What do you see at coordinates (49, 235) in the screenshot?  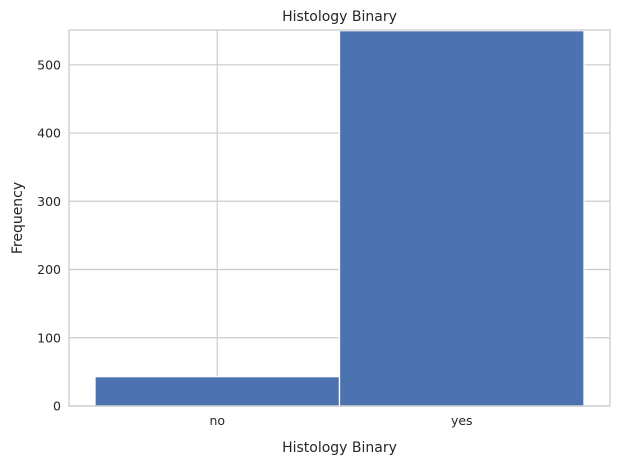 I see `y-tick-labels: 0 100 200 300 400 500` at bounding box center [49, 235].